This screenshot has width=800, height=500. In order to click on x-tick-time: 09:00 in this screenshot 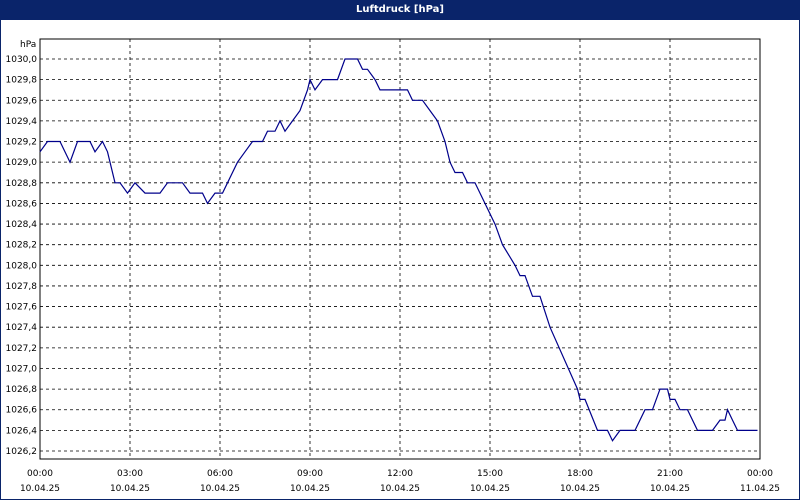, I will do `click(310, 474)`.